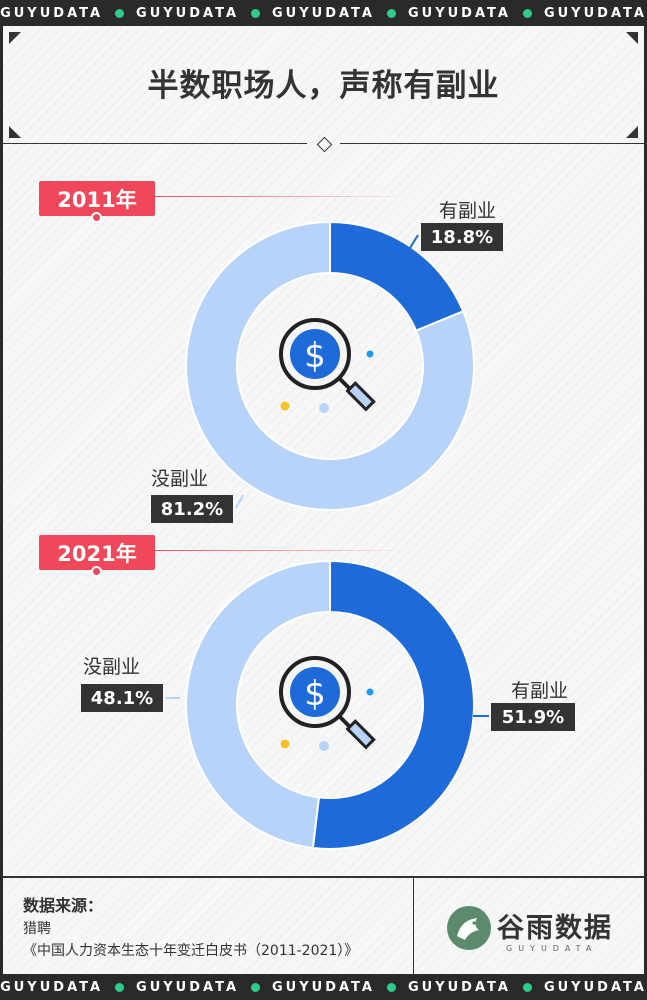  I want to click on logo-subtitle: GUYUDATA, so click(552, 948).